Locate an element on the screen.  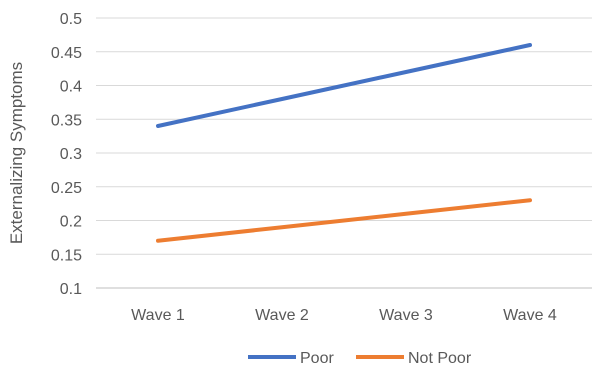
x-tick-label: Wave 2 is located at coordinates (282, 315).